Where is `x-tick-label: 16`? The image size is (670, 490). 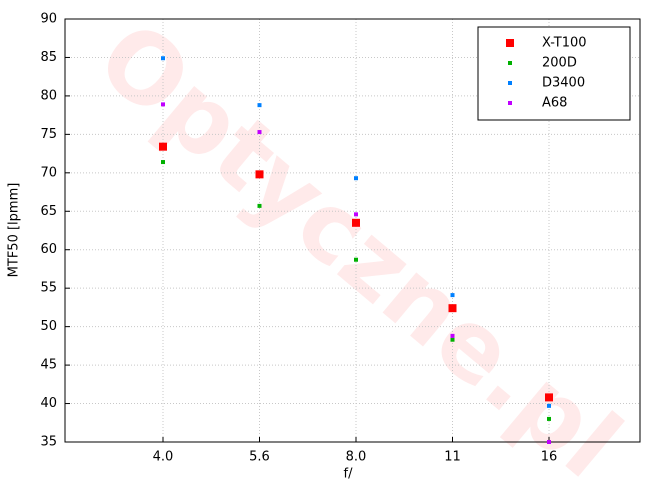
x-tick-label: 16 is located at coordinates (549, 457).